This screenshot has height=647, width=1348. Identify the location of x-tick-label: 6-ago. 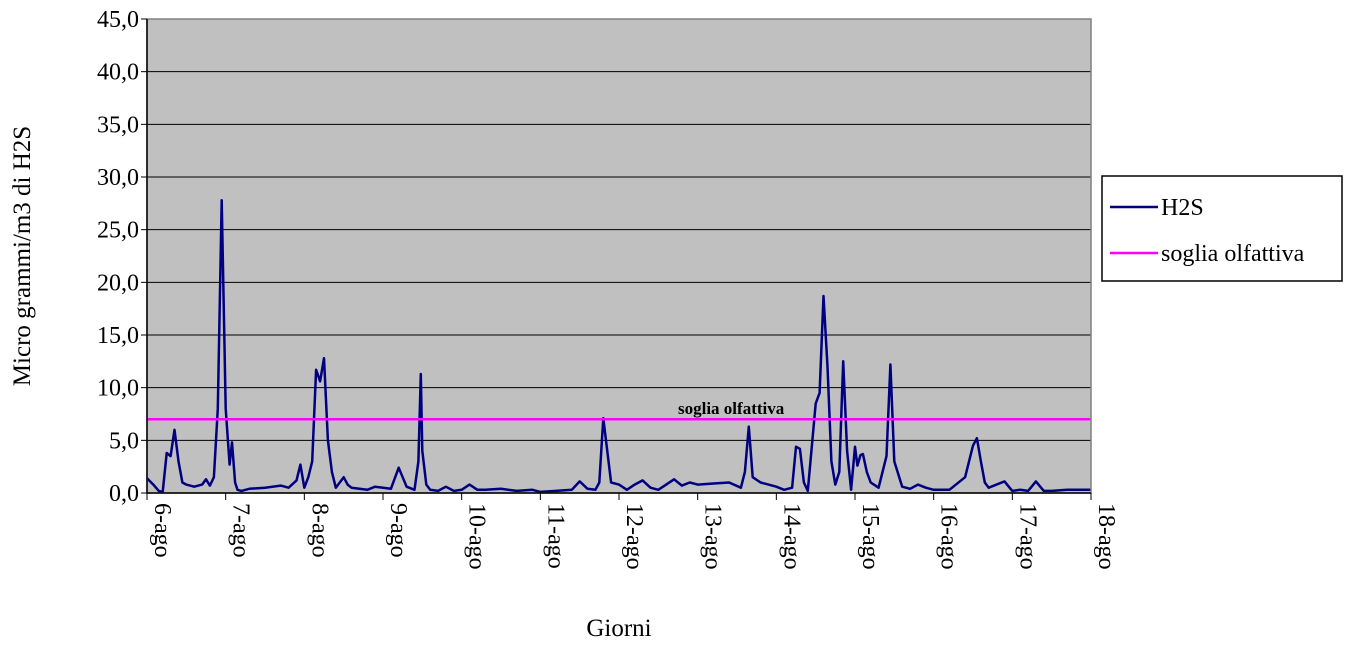
(162, 530).